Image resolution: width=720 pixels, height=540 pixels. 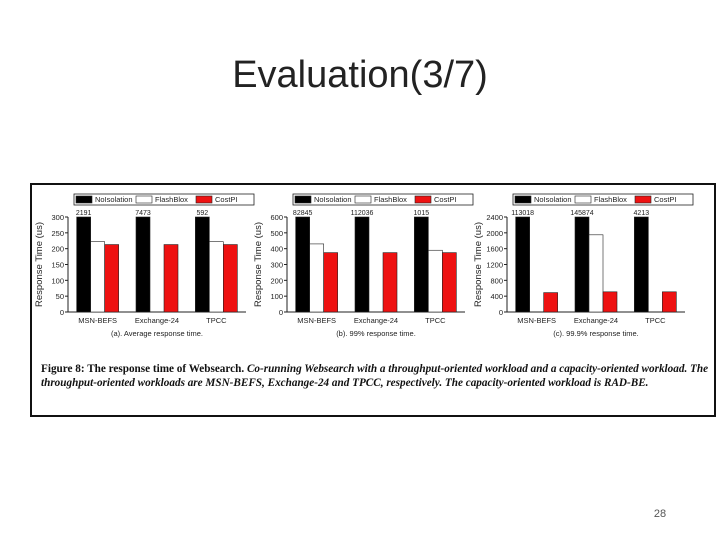 I want to click on bar-value-label: 2191, so click(x=84, y=213).